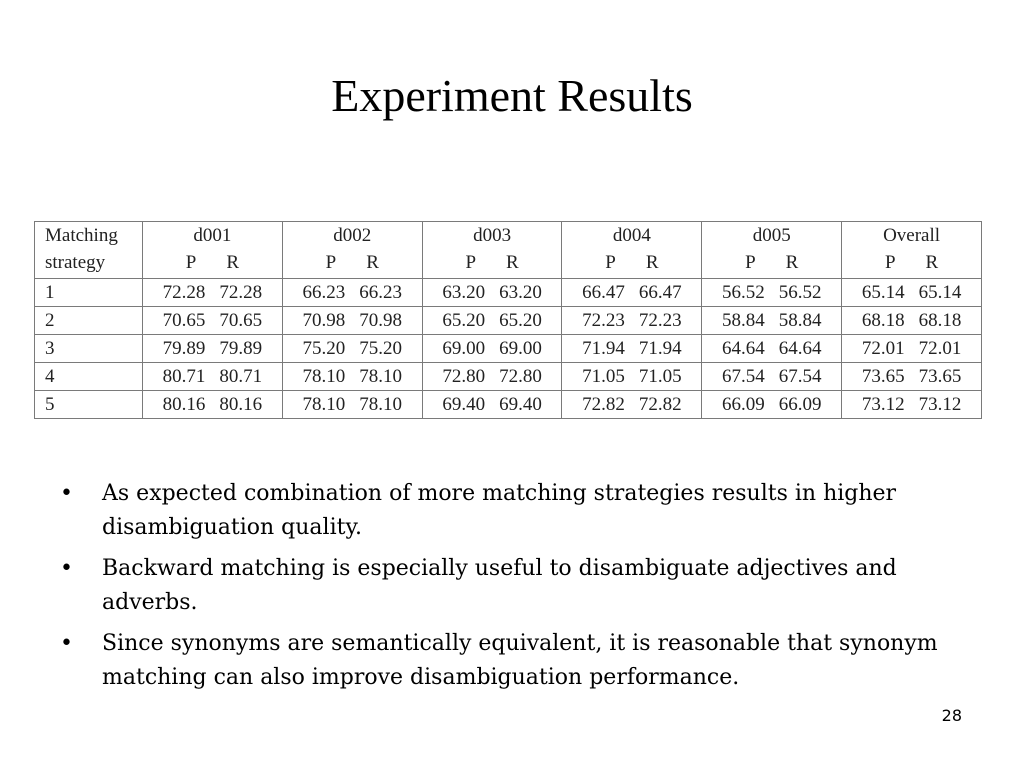 This screenshot has width=1024, height=768. What do you see at coordinates (772, 376) in the screenshot?
I see `value-cell: 67.54 67.54` at bounding box center [772, 376].